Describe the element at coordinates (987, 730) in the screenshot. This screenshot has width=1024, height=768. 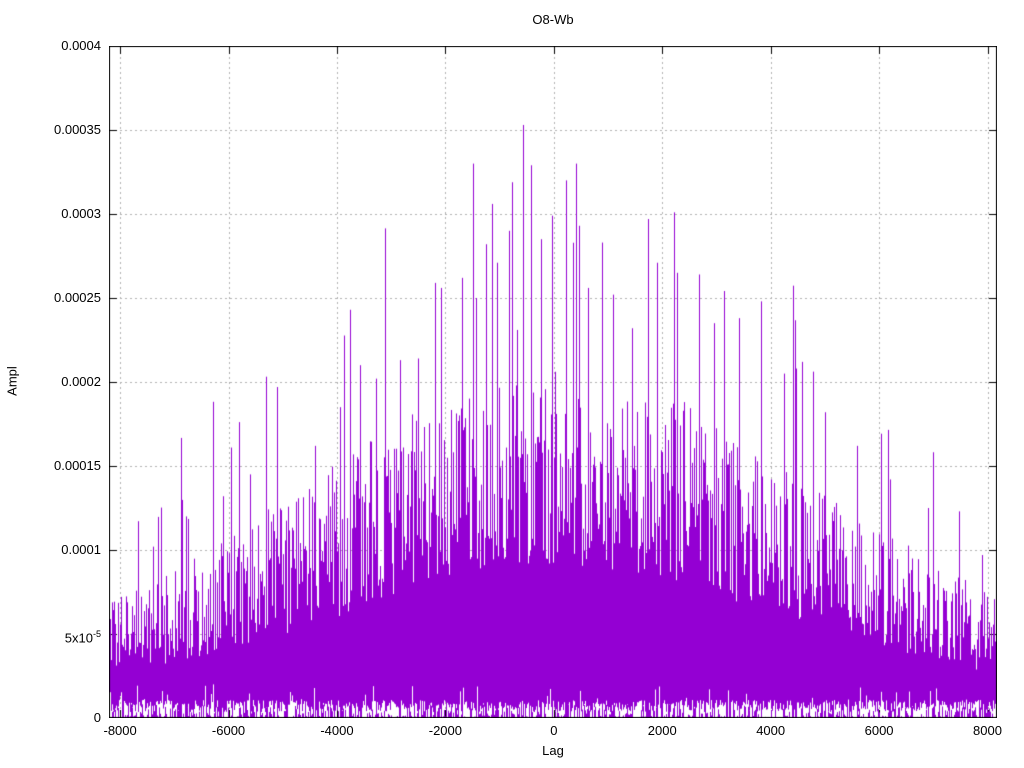
I see `x-tick-label: 8000` at that location.